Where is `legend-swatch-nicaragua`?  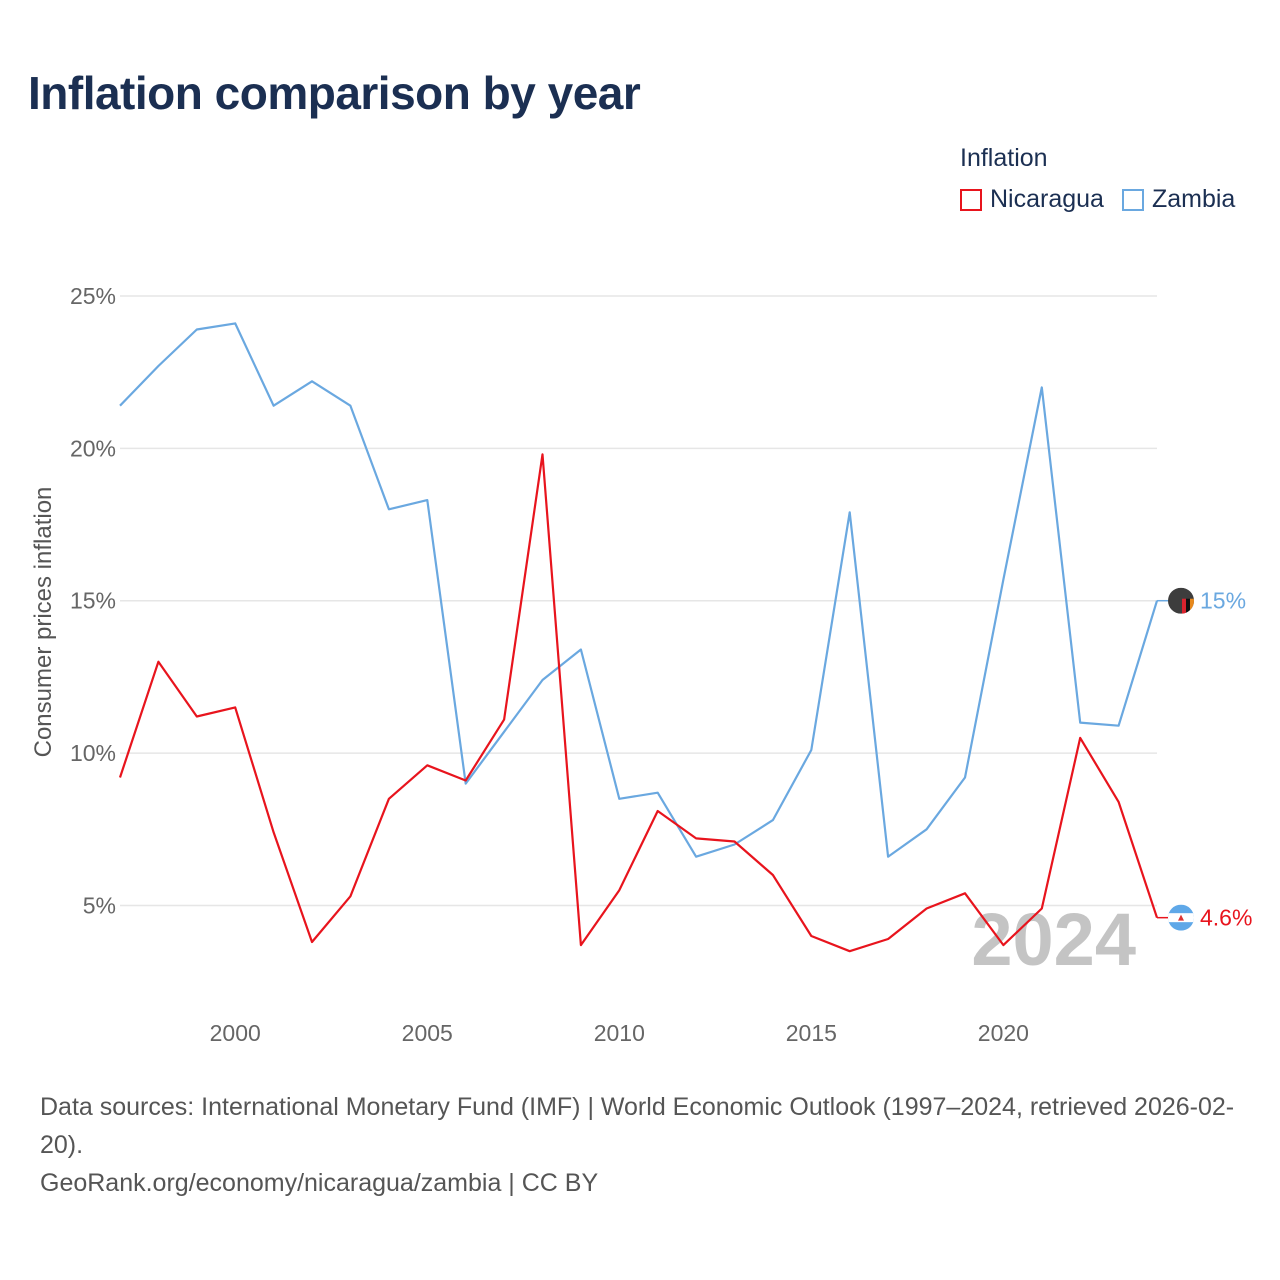
legend-swatch-nicaragua is located at coordinates (971, 199).